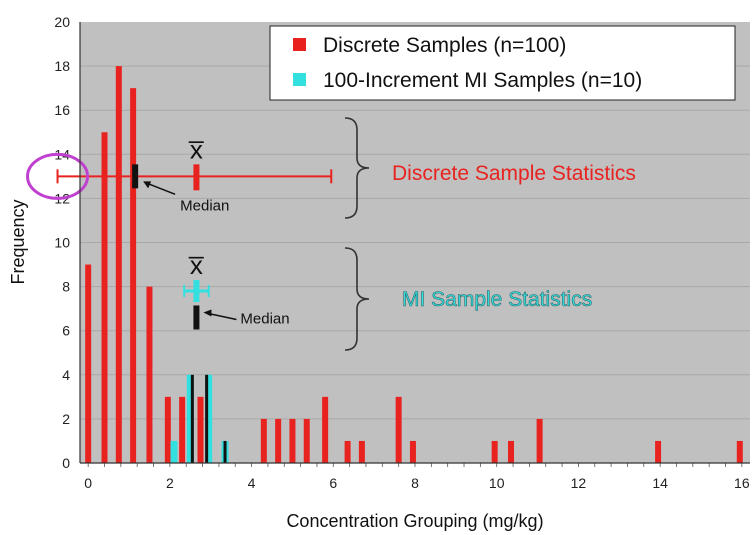 The image size is (754, 535). I want to click on mi-mean-marker, so click(196, 291).